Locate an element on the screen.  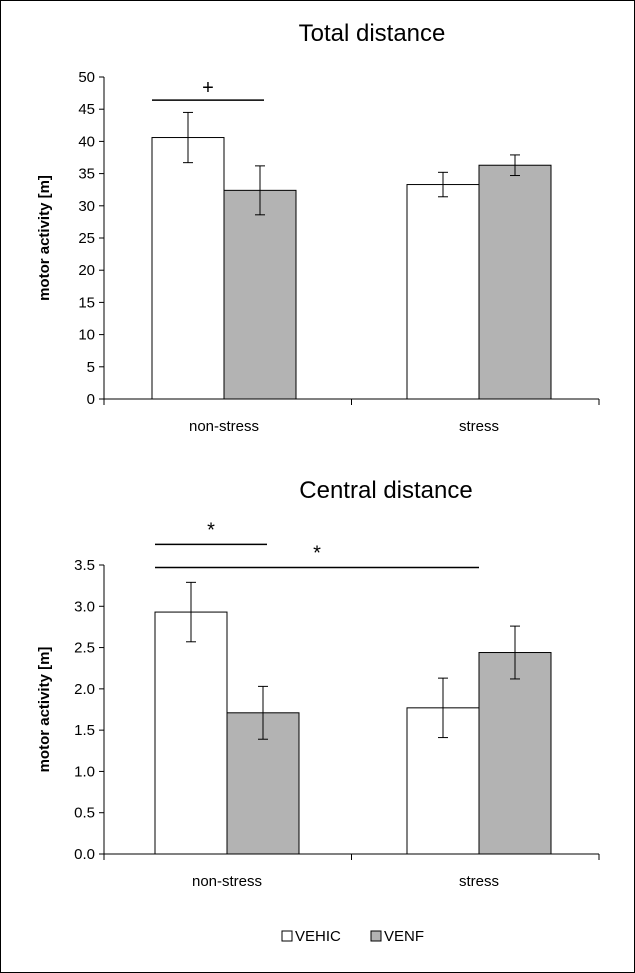
legend-swatch-venf is located at coordinates (376, 936).